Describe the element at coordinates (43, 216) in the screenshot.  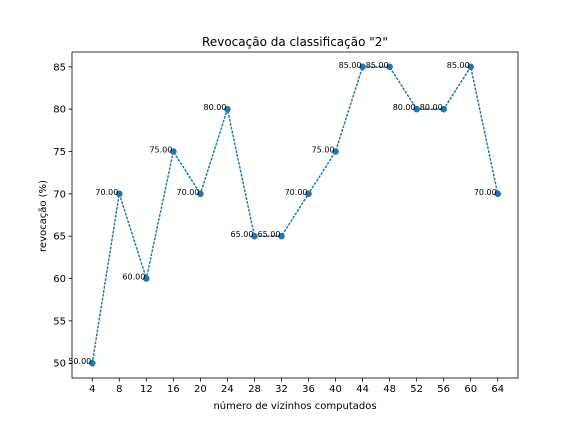
I see `y-axis-label: revocação (%)` at that location.